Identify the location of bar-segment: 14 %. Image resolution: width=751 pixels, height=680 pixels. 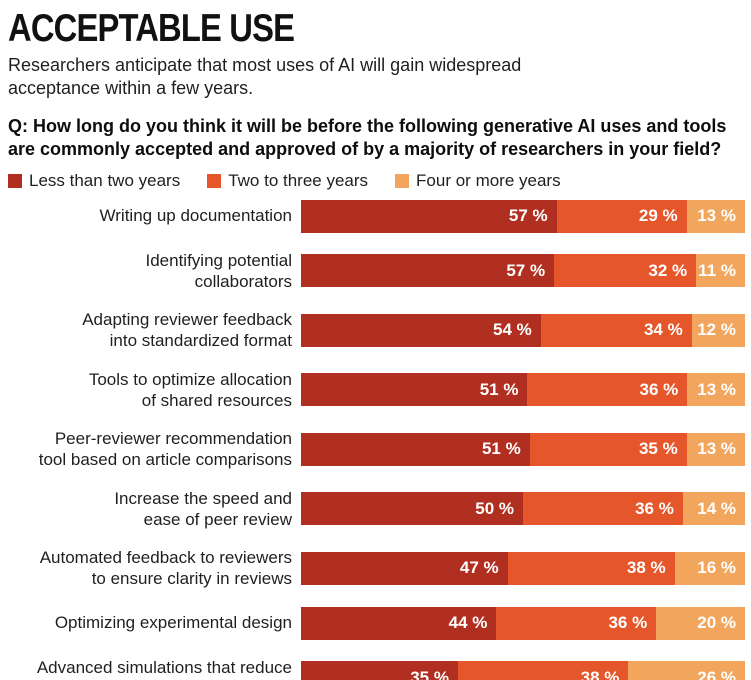
(713, 509).